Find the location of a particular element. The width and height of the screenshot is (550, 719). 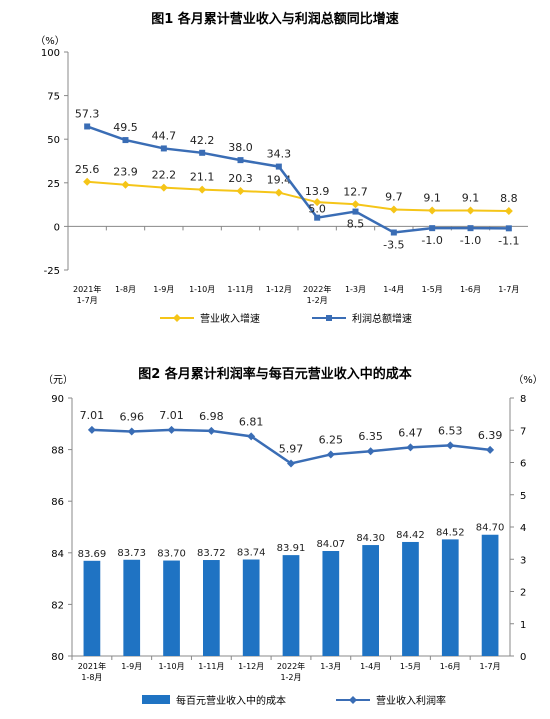

chart-2-rate-label: 6.35 is located at coordinates (370, 436).